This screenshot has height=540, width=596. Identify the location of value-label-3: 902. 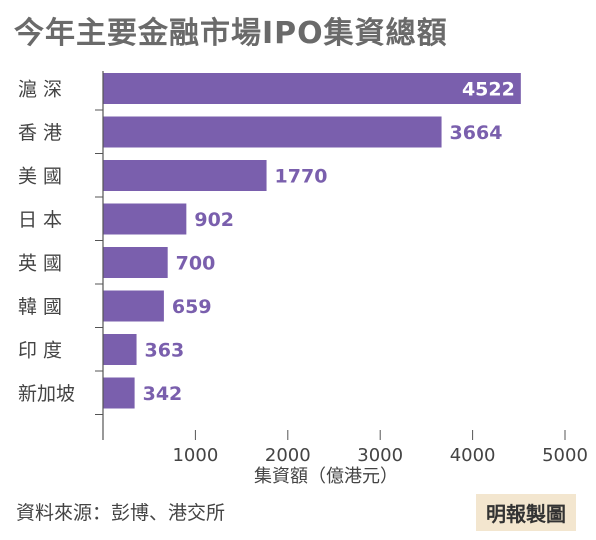
(214, 220).